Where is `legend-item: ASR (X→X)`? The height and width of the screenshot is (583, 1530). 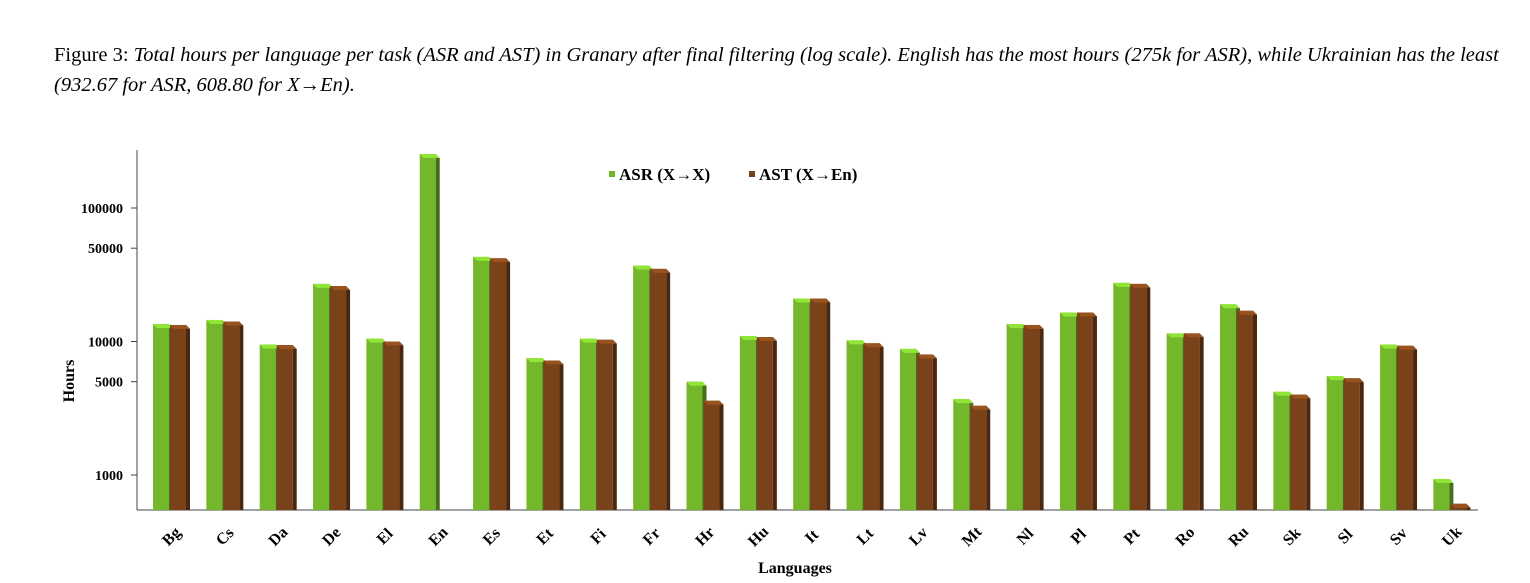 legend-item: ASR (X→X) is located at coordinates (659, 174).